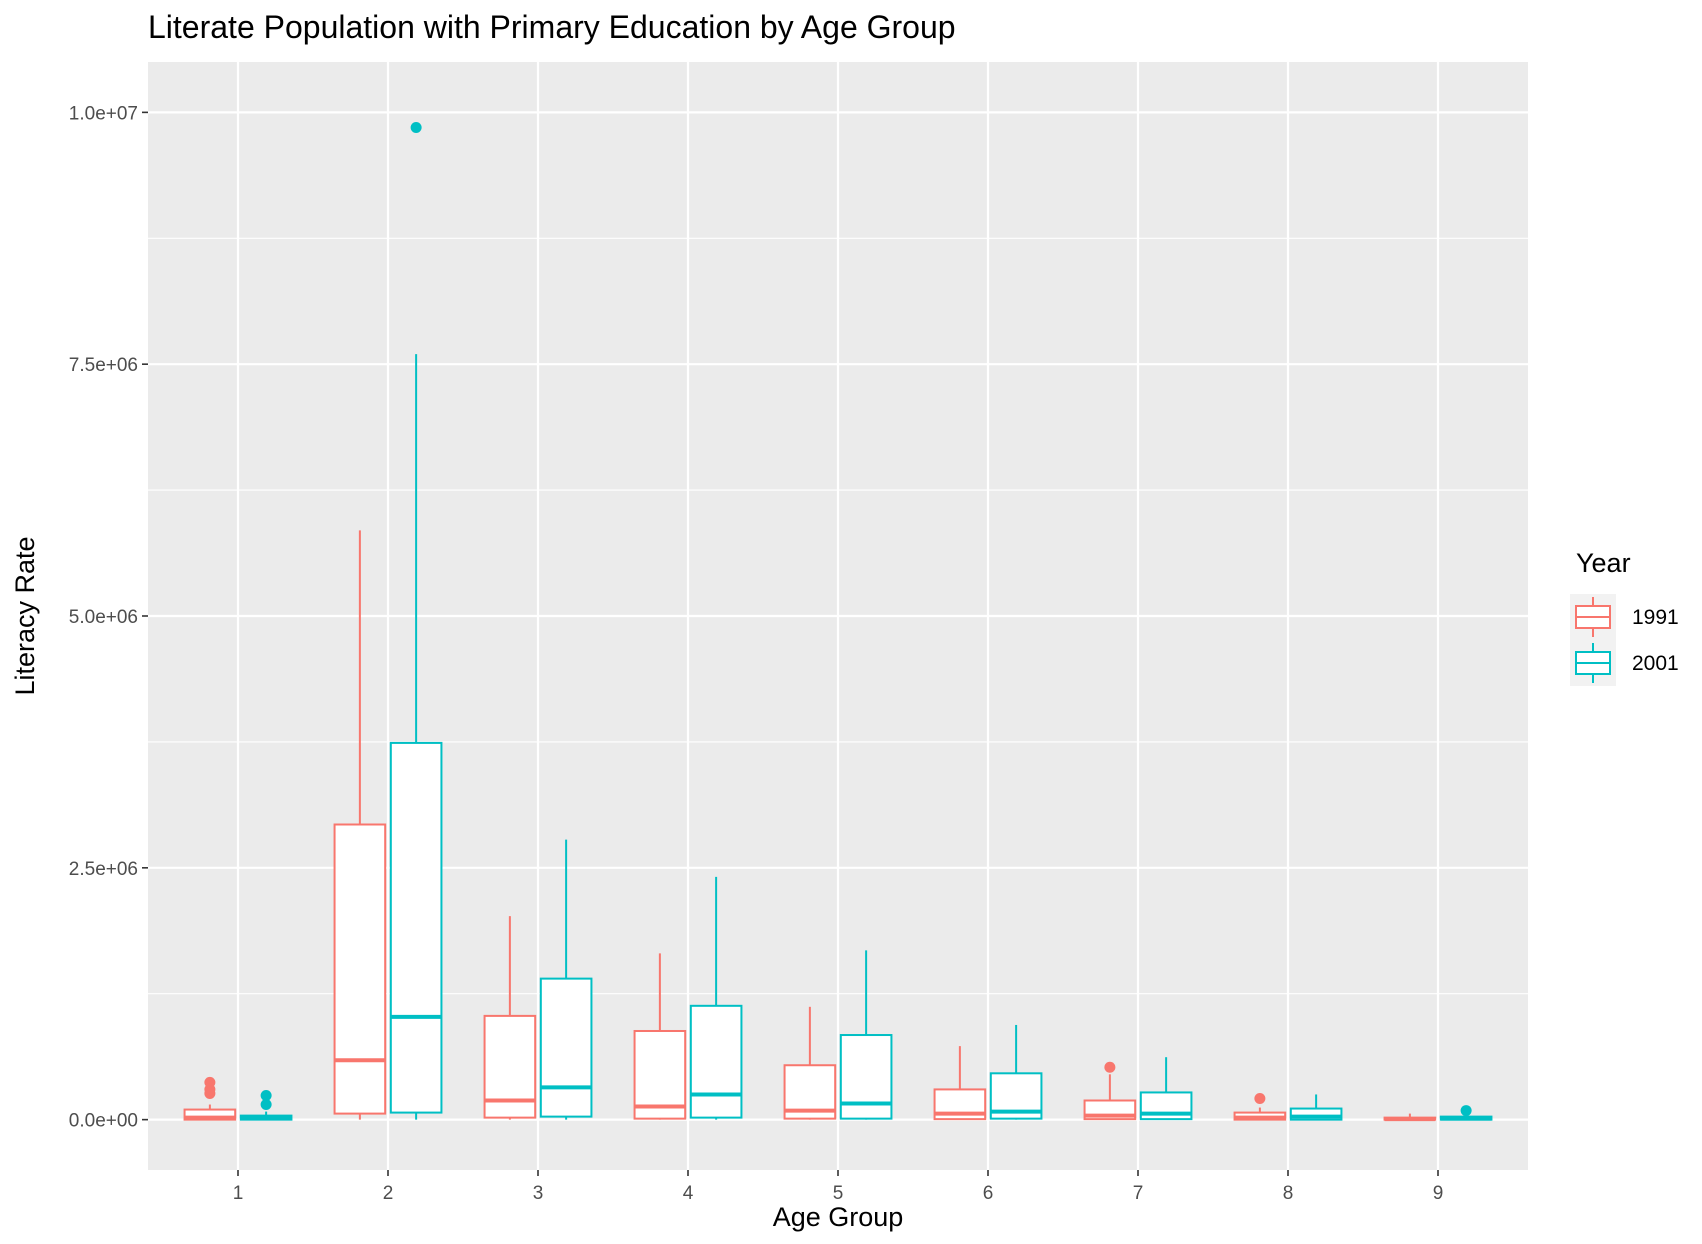 This screenshot has height=1244, width=1702. What do you see at coordinates (1603, 563) in the screenshot?
I see `legend-title: Year` at bounding box center [1603, 563].